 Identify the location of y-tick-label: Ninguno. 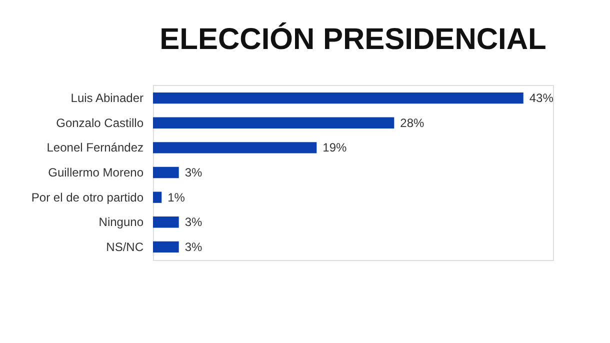
(121, 222).